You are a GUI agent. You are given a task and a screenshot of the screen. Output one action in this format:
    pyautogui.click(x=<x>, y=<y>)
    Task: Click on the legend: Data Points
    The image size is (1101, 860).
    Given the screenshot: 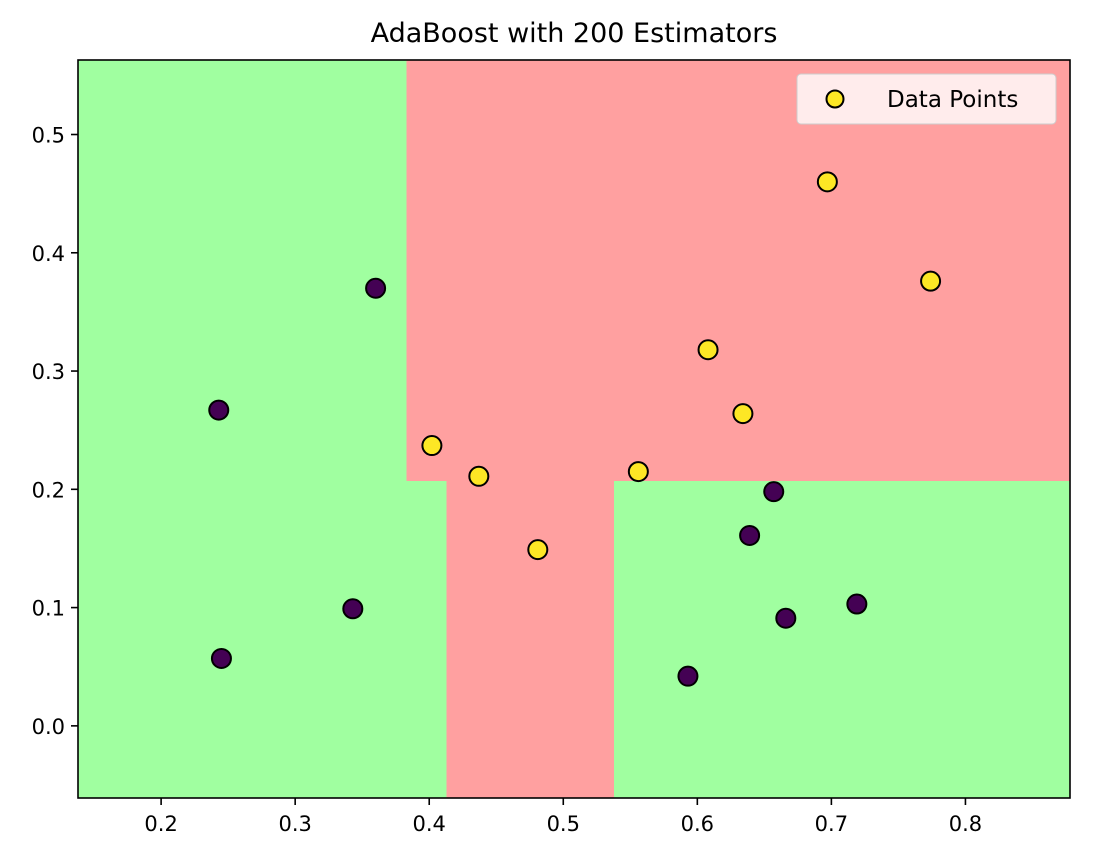 What is the action you would take?
    pyautogui.click(x=926, y=99)
    